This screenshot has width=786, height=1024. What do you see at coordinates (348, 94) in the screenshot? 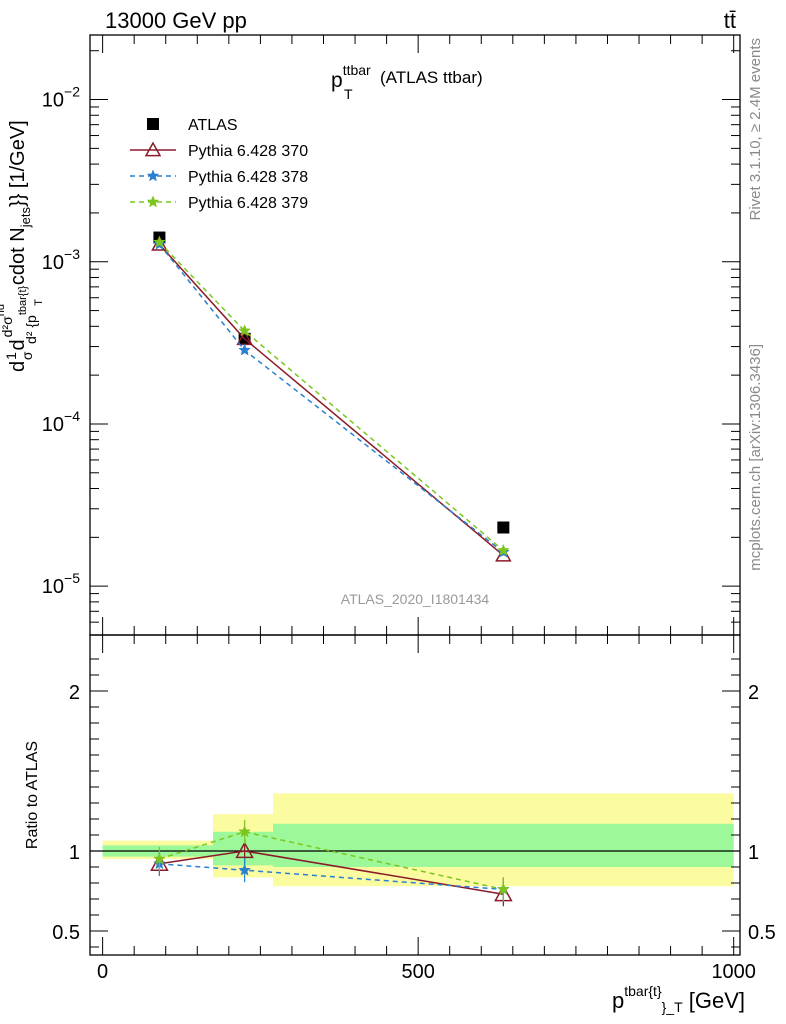
I see `main-title-sub: T` at bounding box center [348, 94].